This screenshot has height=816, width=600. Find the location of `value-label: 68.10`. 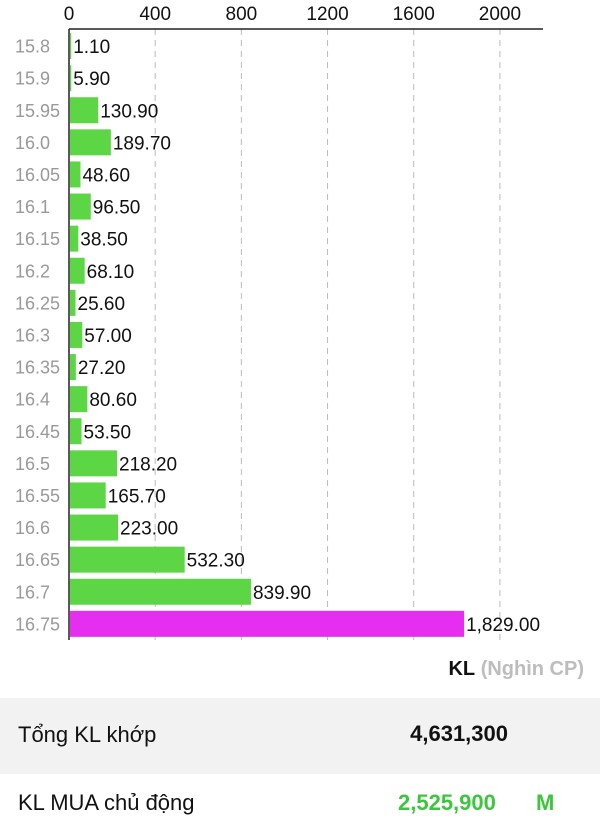

value-label: 68.10 is located at coordinates (111, 272).